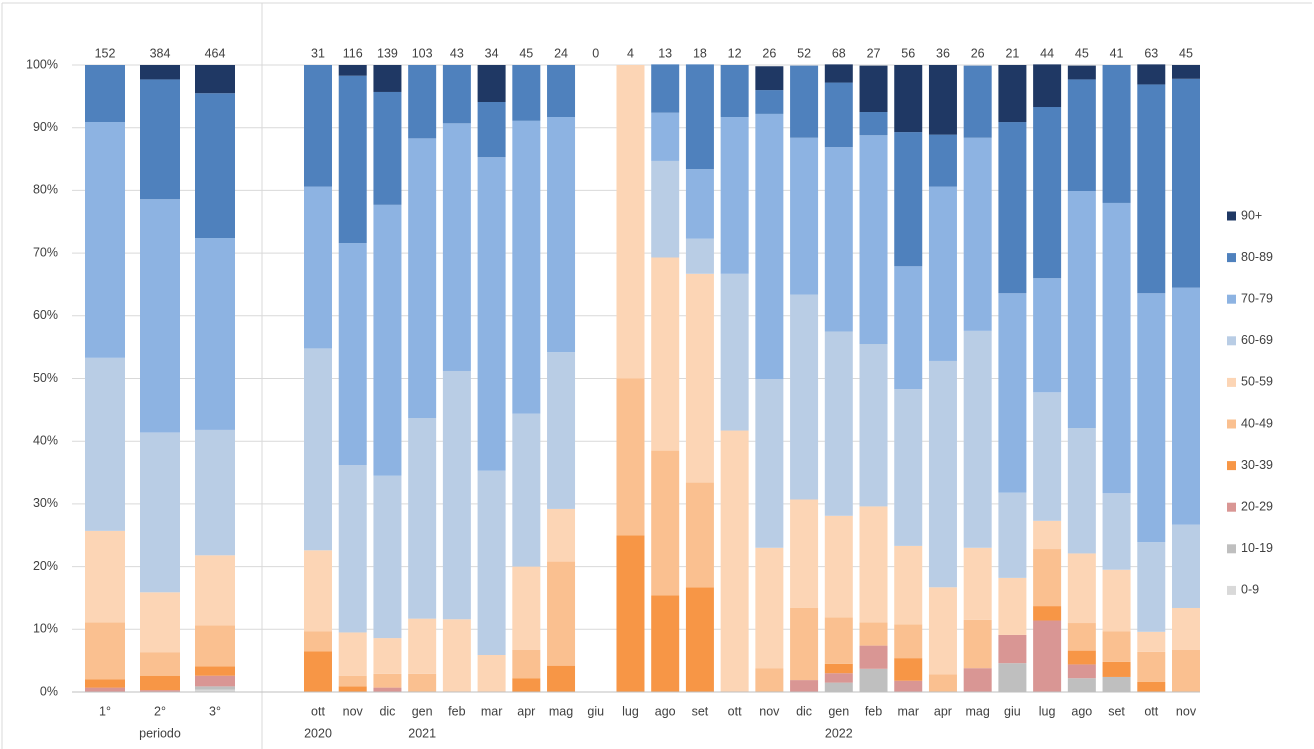 Image resolution: width=1314 pixels, height=749 pixels. Describe the element at coordinates (630, 53) in the screenshot. I see `total-label: 4` at that location.